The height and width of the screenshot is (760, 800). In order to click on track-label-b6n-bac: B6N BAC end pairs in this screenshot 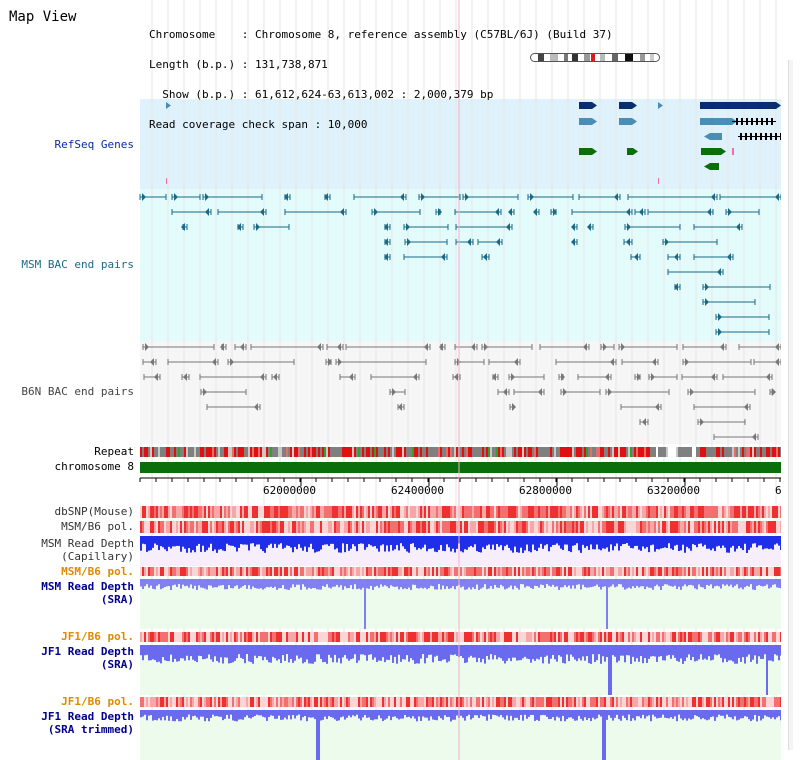, I will do `click(77, 391)`.